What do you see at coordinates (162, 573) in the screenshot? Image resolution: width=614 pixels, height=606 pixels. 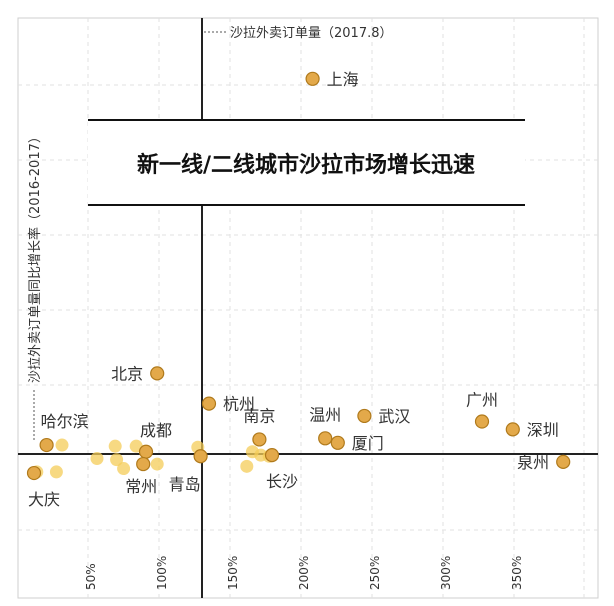 I see `x-tick-label: 100%` at bounding box center [162, 573].